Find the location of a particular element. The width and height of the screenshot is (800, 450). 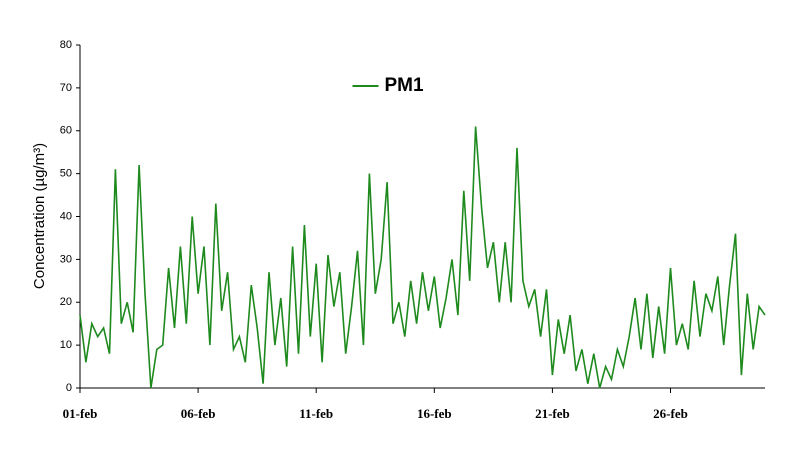

x-tick-label: 11-feb is located at coordinates (316, 413).